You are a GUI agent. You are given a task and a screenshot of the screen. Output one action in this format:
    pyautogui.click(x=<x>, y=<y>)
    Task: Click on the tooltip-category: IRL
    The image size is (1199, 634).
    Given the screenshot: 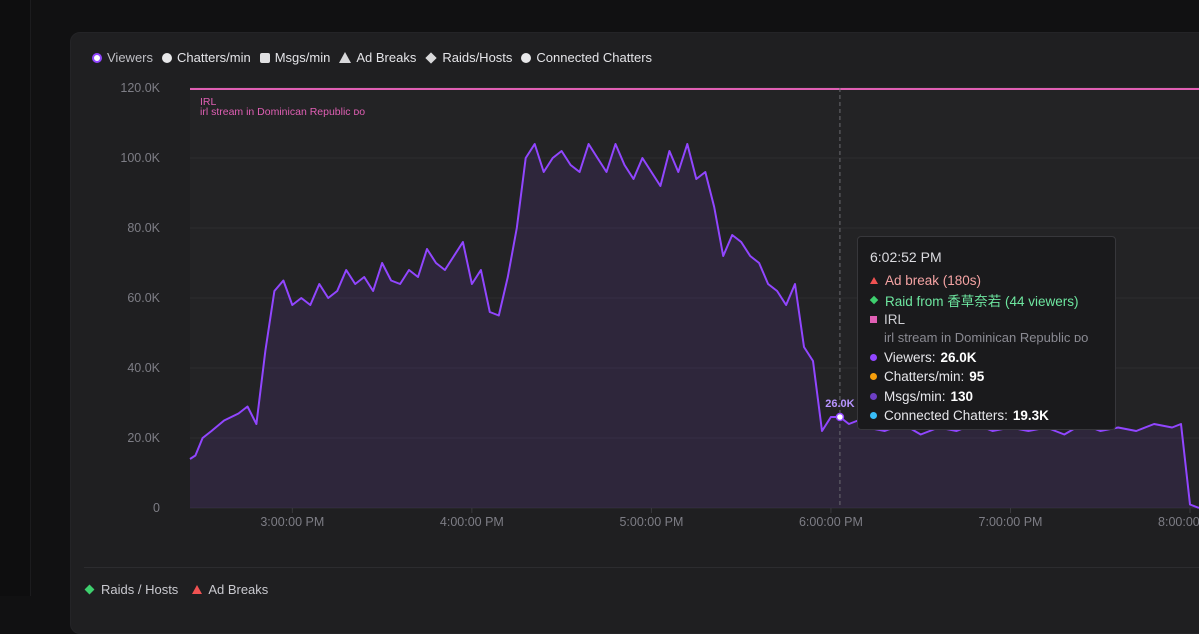 What is the action you would take?
    pyautogui.click(x=986, y=320)
    